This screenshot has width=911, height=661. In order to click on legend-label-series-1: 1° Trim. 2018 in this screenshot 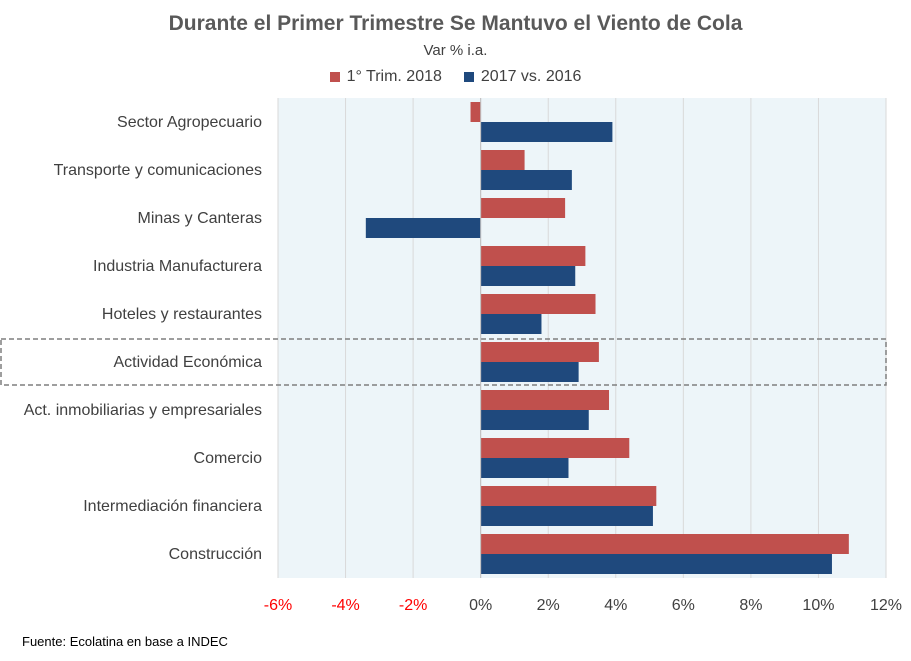, I will do `click(394, 76)`.